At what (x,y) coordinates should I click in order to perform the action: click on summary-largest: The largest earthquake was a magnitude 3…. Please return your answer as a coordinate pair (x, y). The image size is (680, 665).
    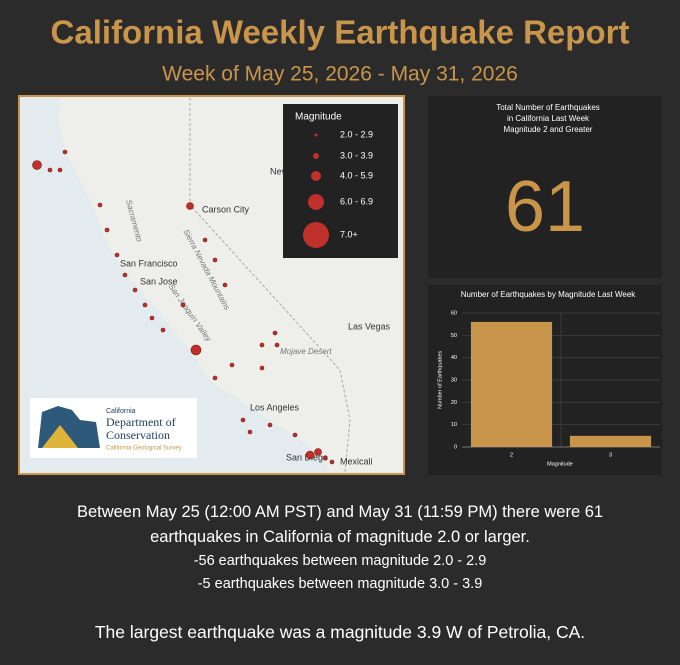
    Looking at the image, I should click on (340, 632).